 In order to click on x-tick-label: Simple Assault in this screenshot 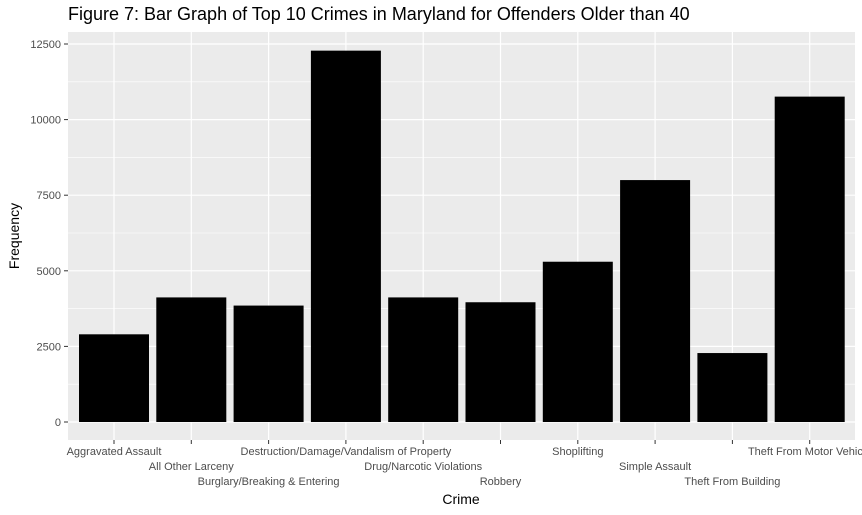, I will do `click(655, 467)`.